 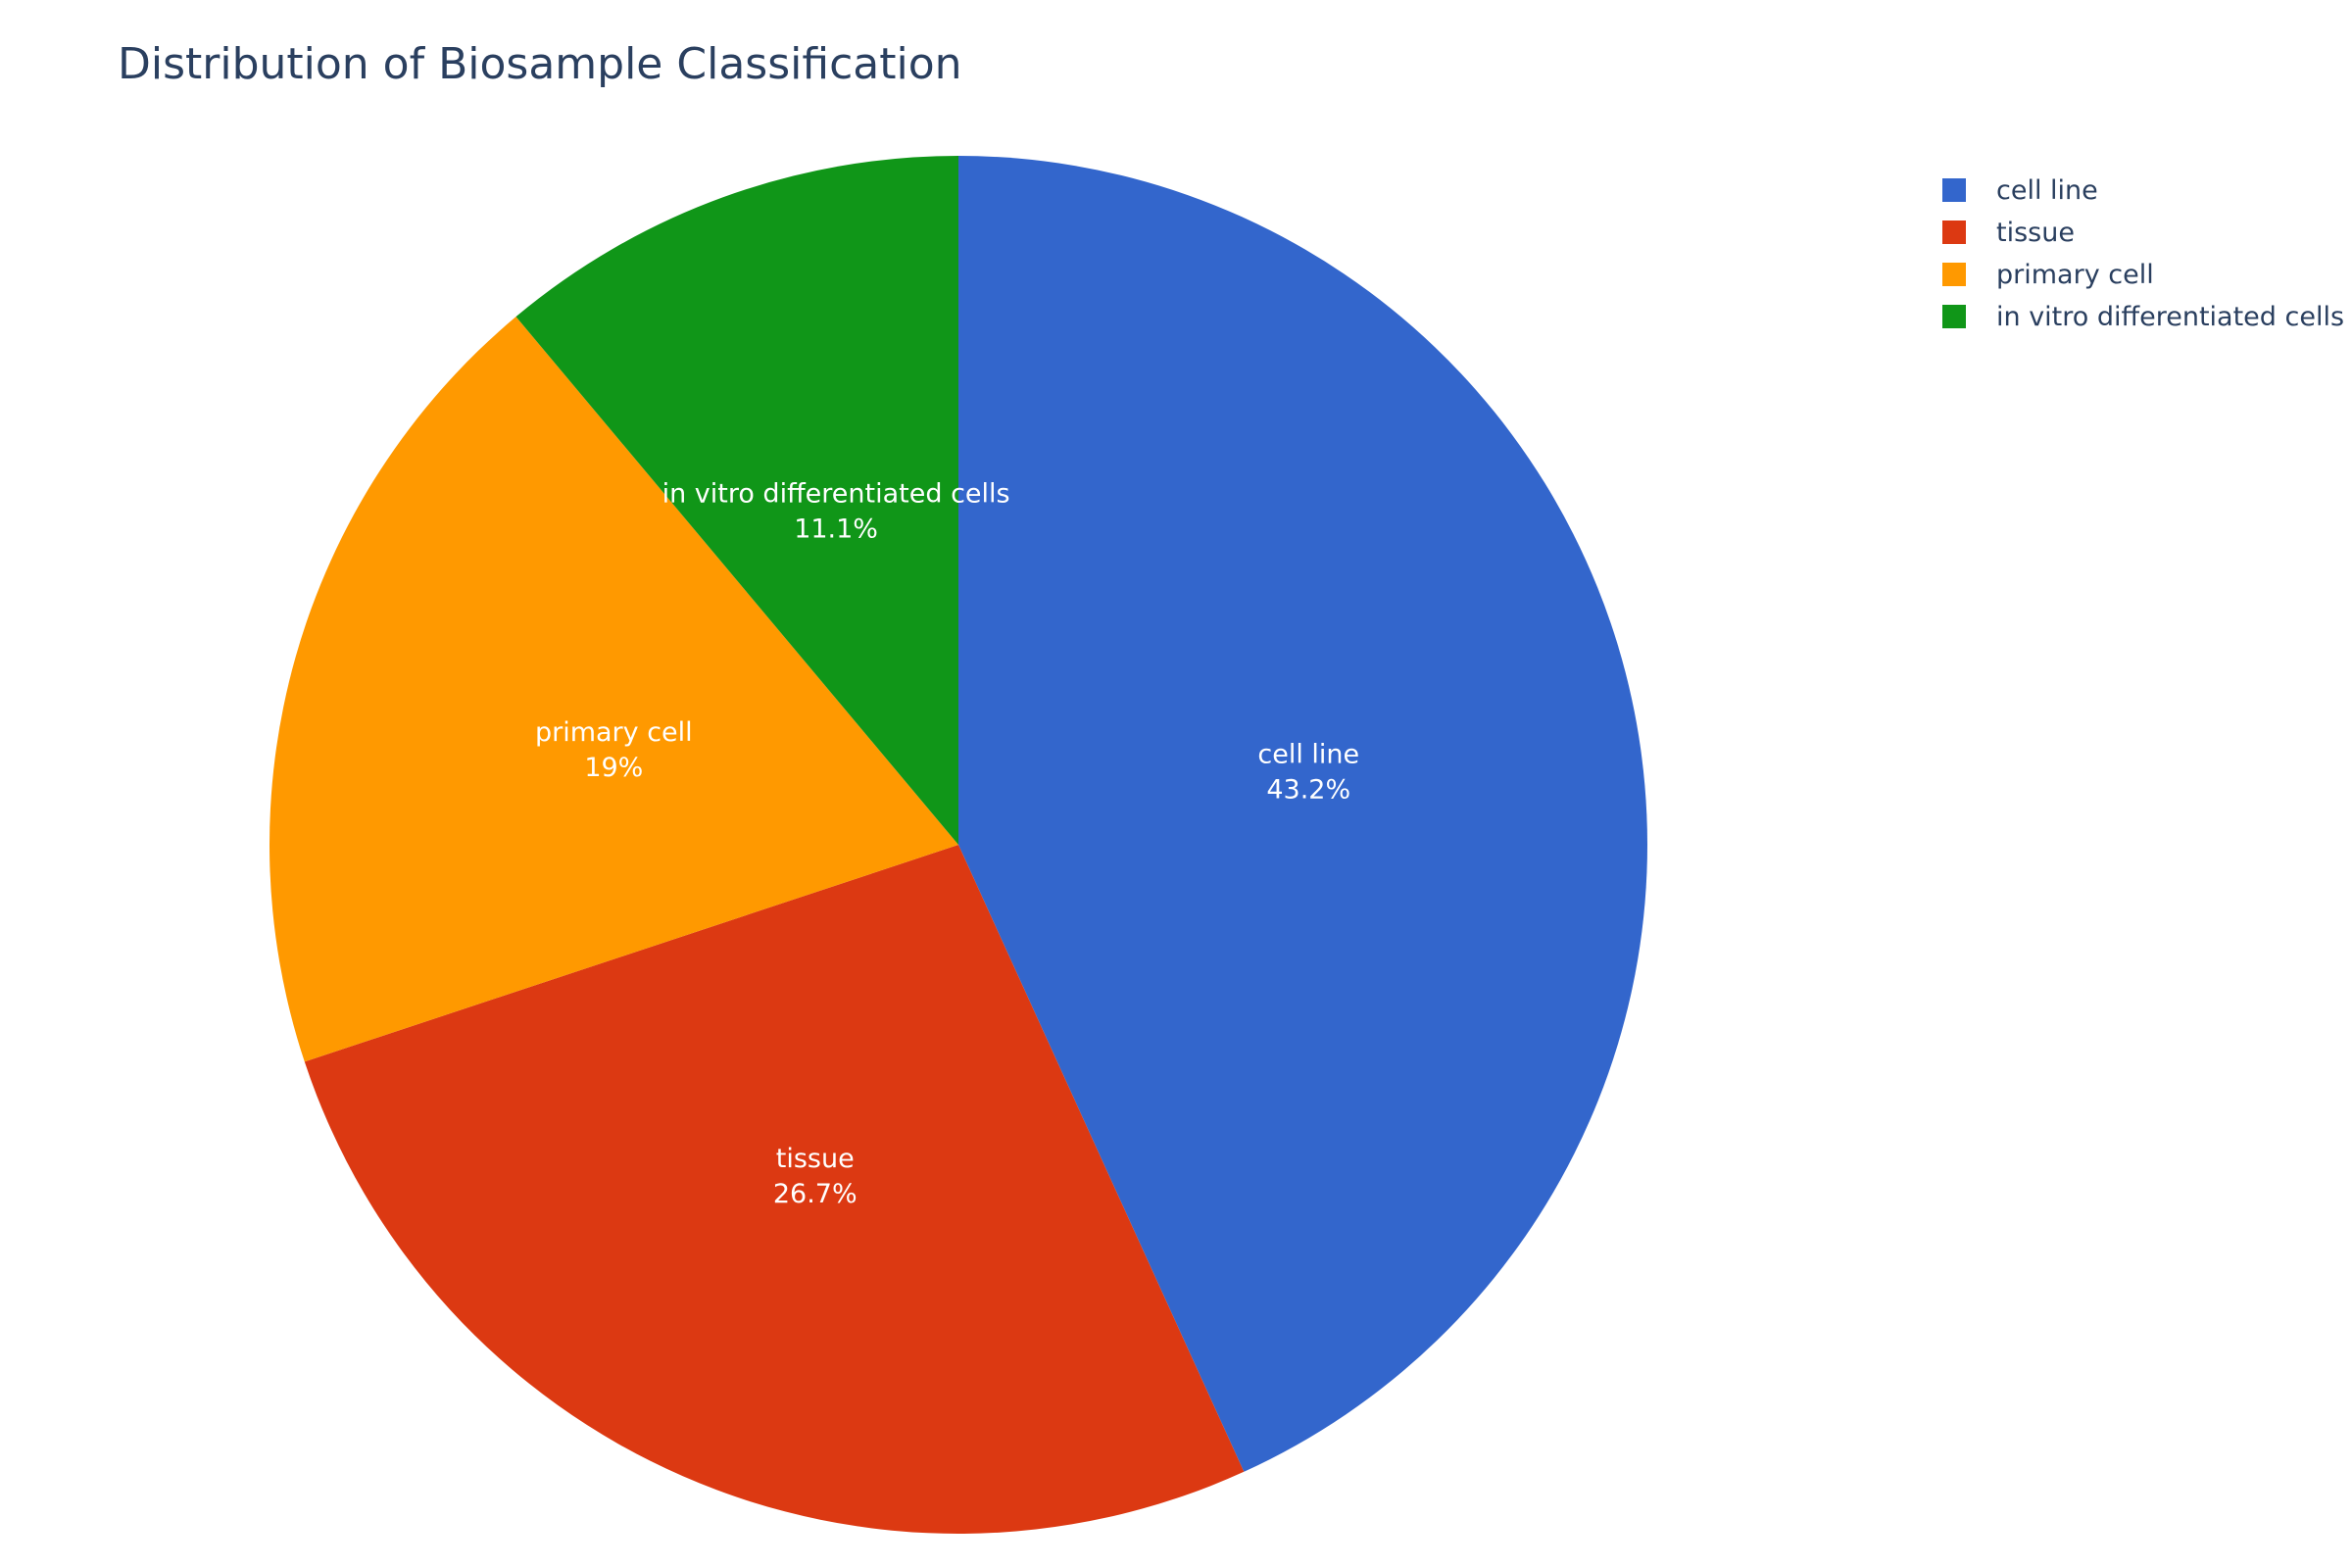 I want to click on chart-title: Distribution of Biosample Classification, so click(x=540, y=64).